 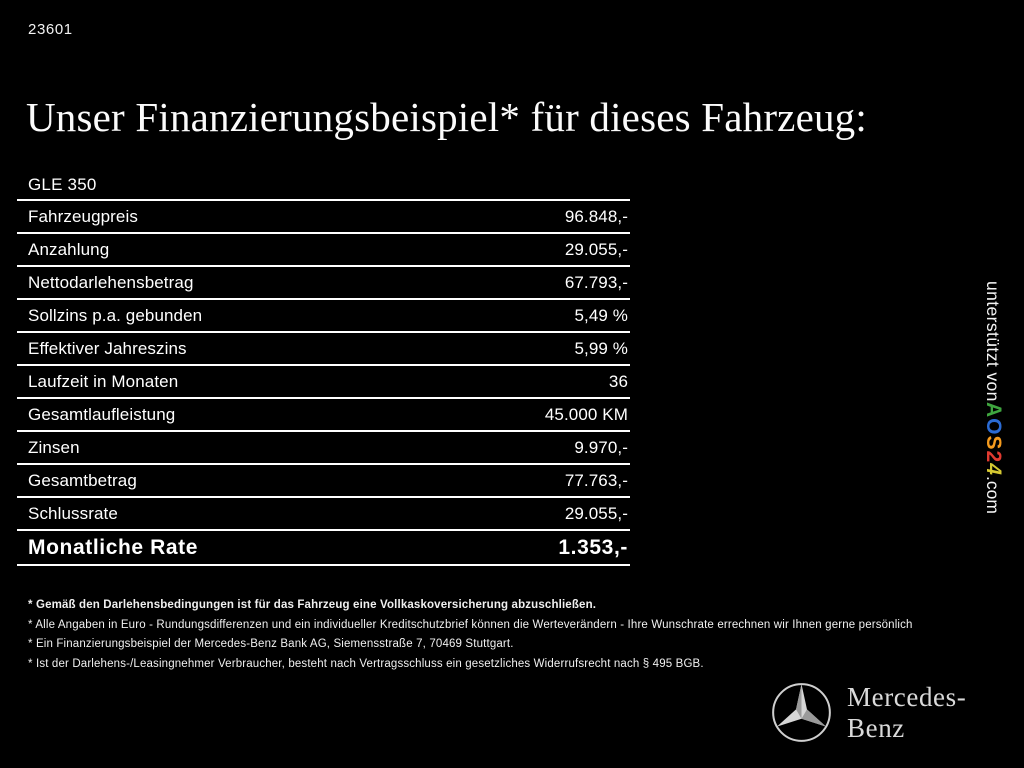 I want to click on row-value: 45.000 KM, so click(x=586, y=414).